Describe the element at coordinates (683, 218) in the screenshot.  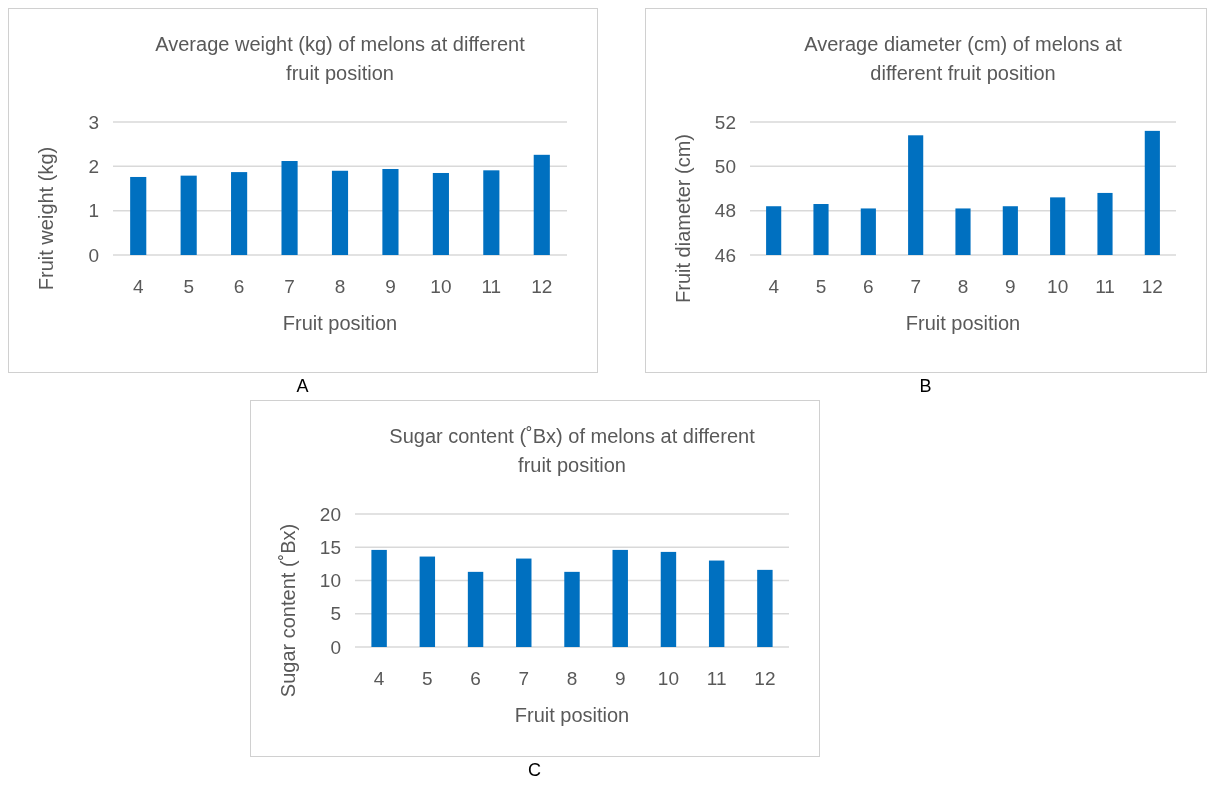
I see `y-axis-title: Fruit diameter (cm)` at that location.